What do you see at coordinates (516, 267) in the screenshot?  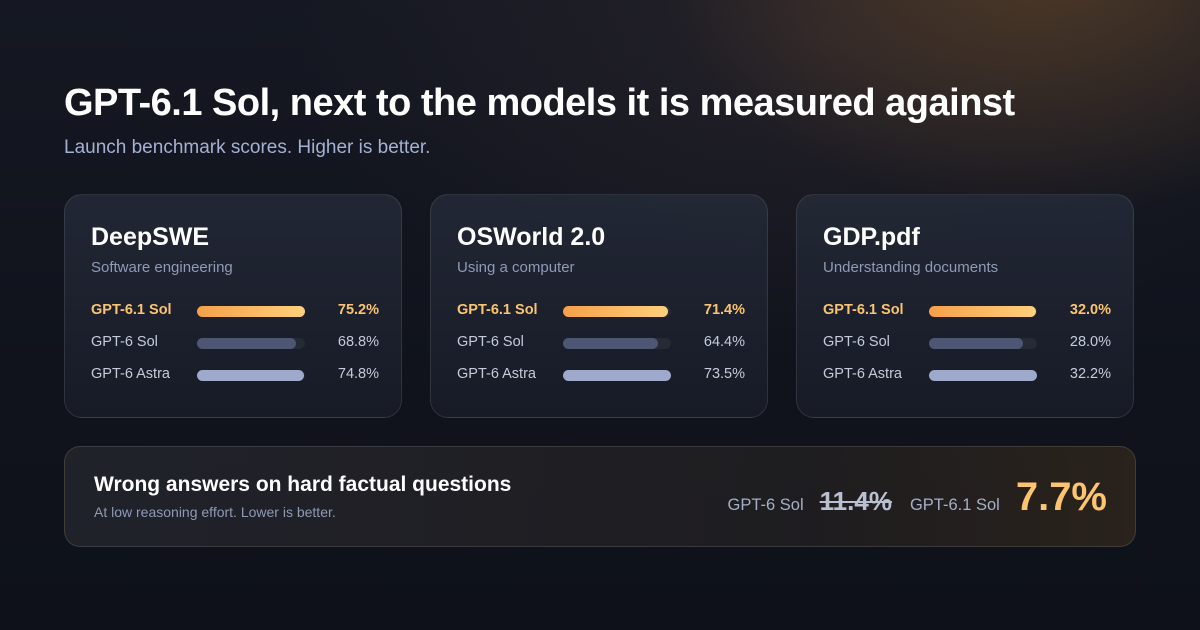 I see `card-subtitle: Using a computer` at bounding box center [516, 267].